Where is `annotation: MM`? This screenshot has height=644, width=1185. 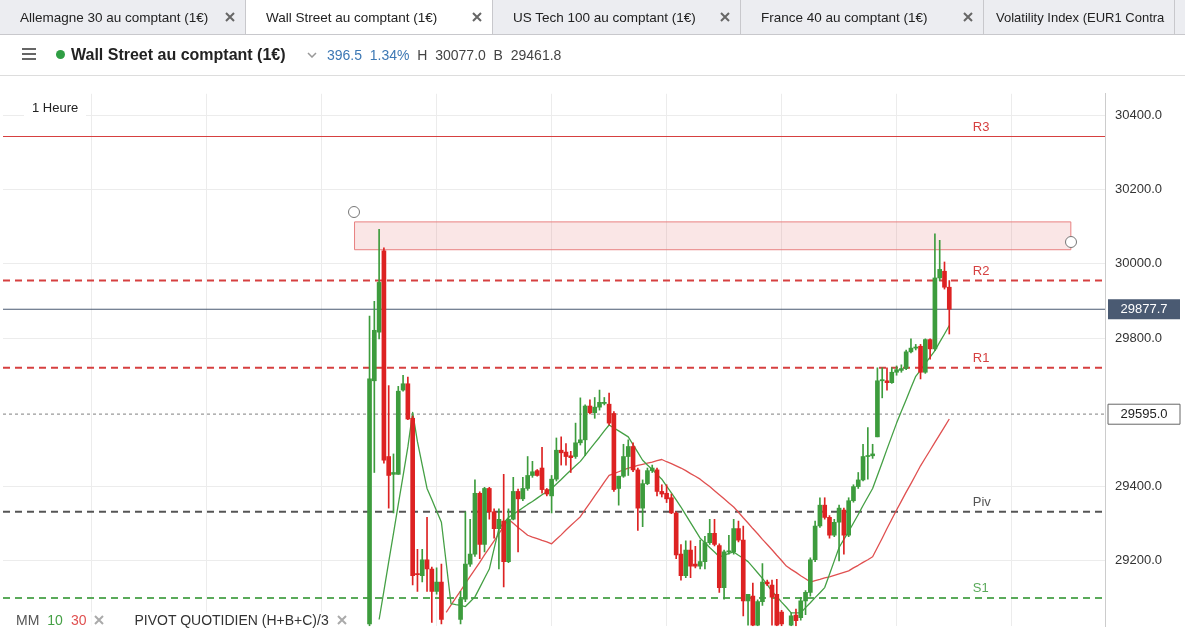 annotation: MM is located at coordinates (28, 620).